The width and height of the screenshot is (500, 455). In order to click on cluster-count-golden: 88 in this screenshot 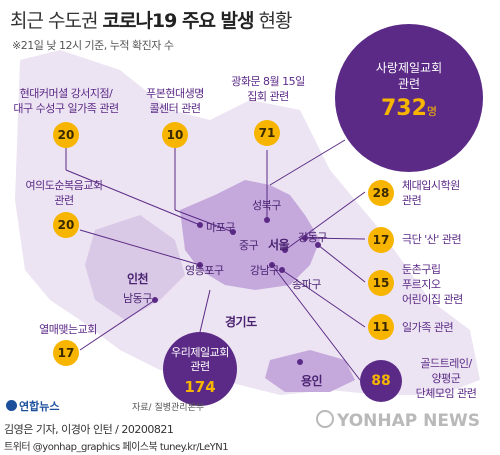, I will do `click(381, 381)`.